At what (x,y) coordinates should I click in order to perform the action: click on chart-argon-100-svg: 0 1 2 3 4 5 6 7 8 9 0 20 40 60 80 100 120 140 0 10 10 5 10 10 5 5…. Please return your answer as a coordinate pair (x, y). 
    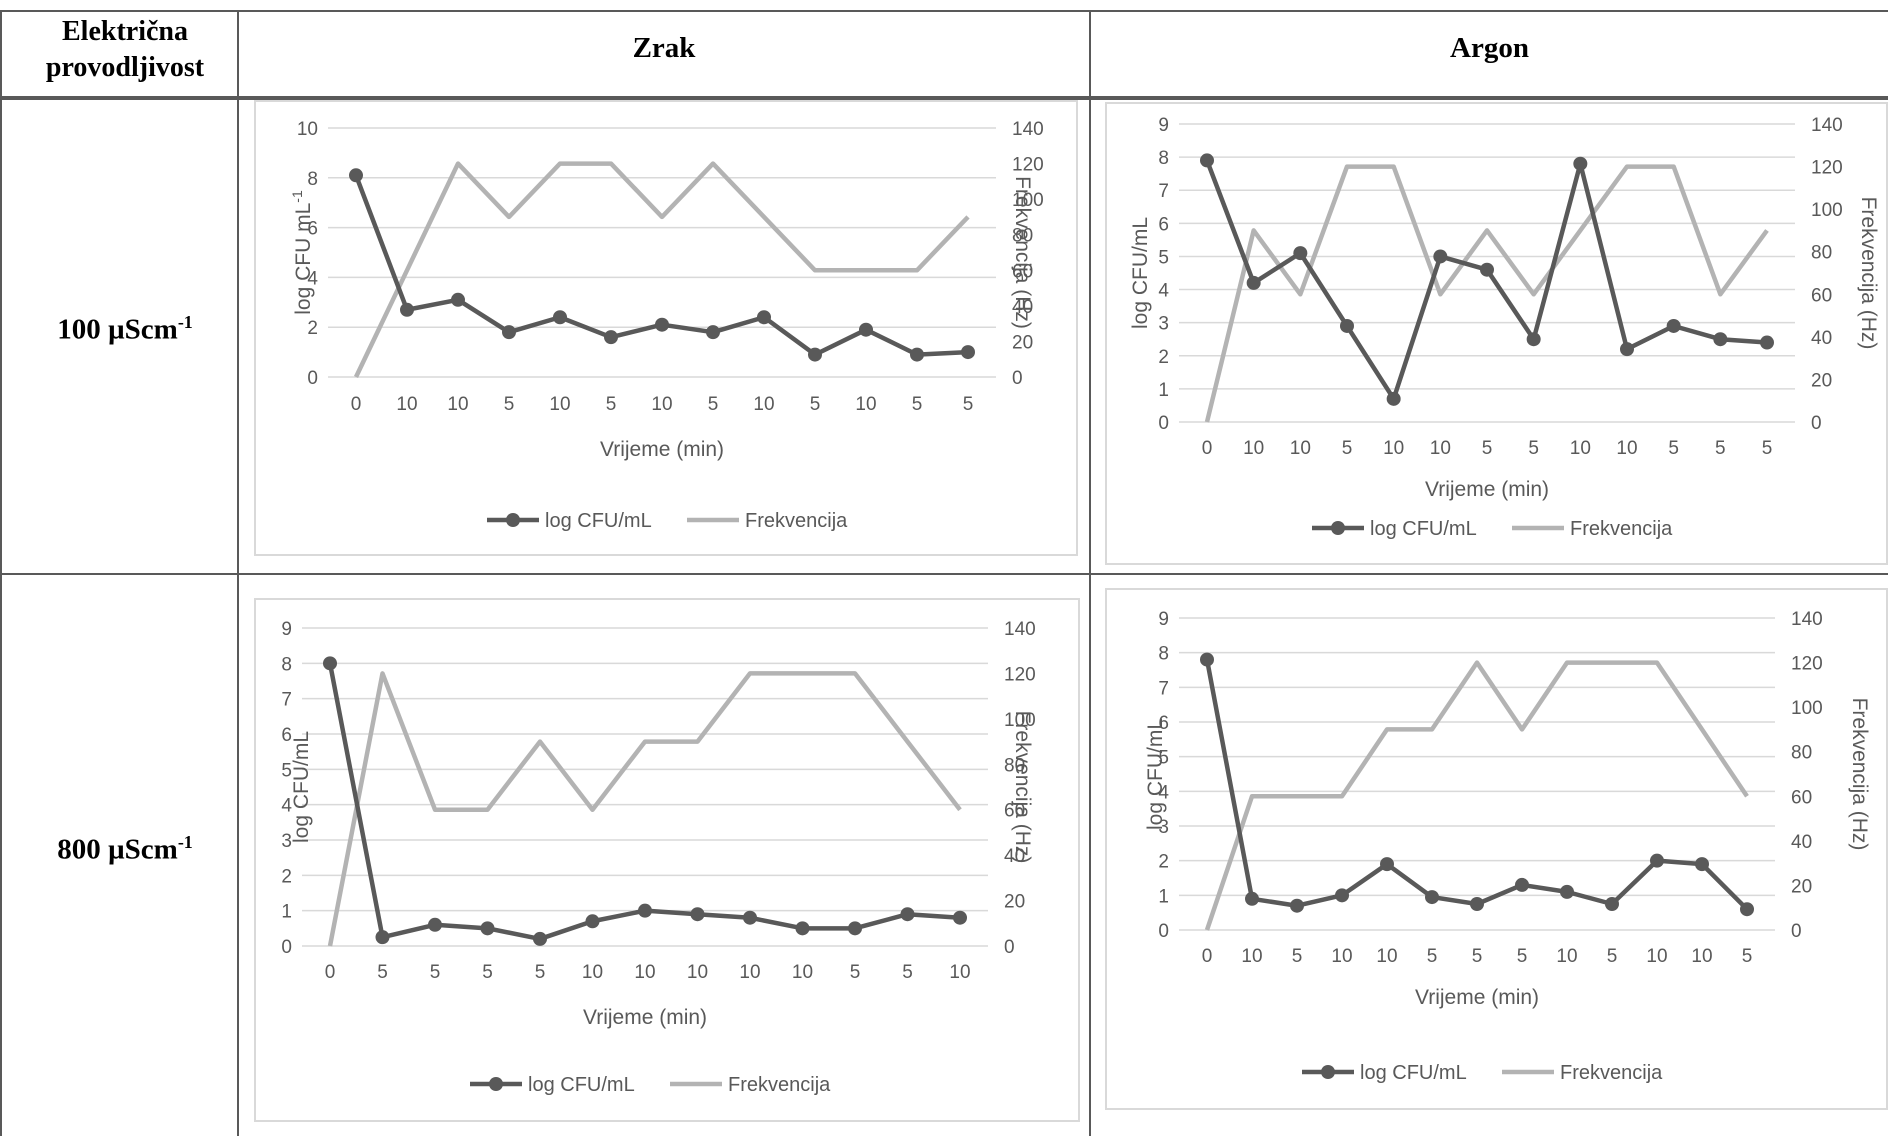
    Looking at the image, I should click on (1504, 327).